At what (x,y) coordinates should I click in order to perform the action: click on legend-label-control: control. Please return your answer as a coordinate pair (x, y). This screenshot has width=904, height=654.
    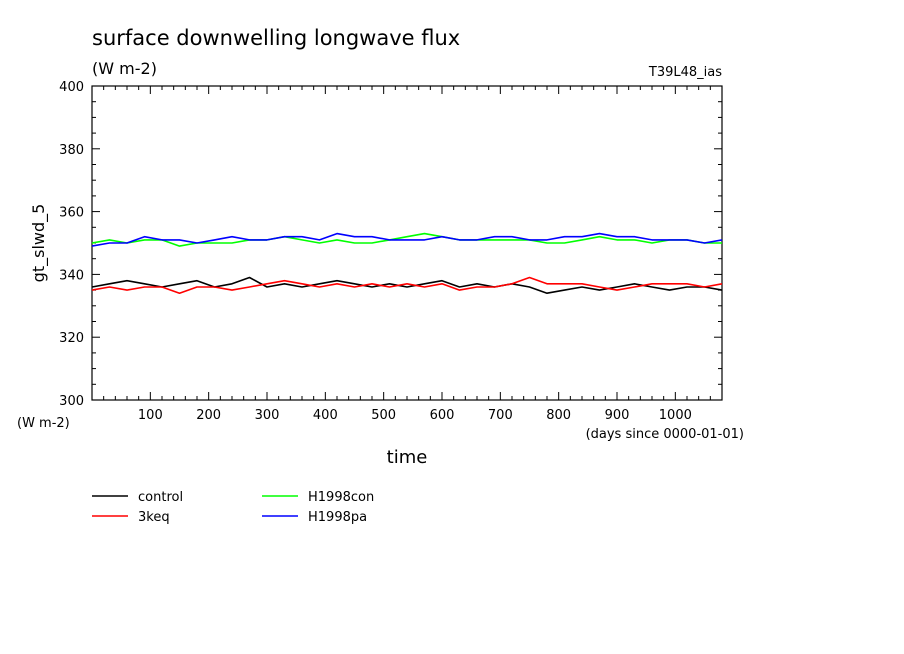
    Looking at the image, I should click on (160, 497).